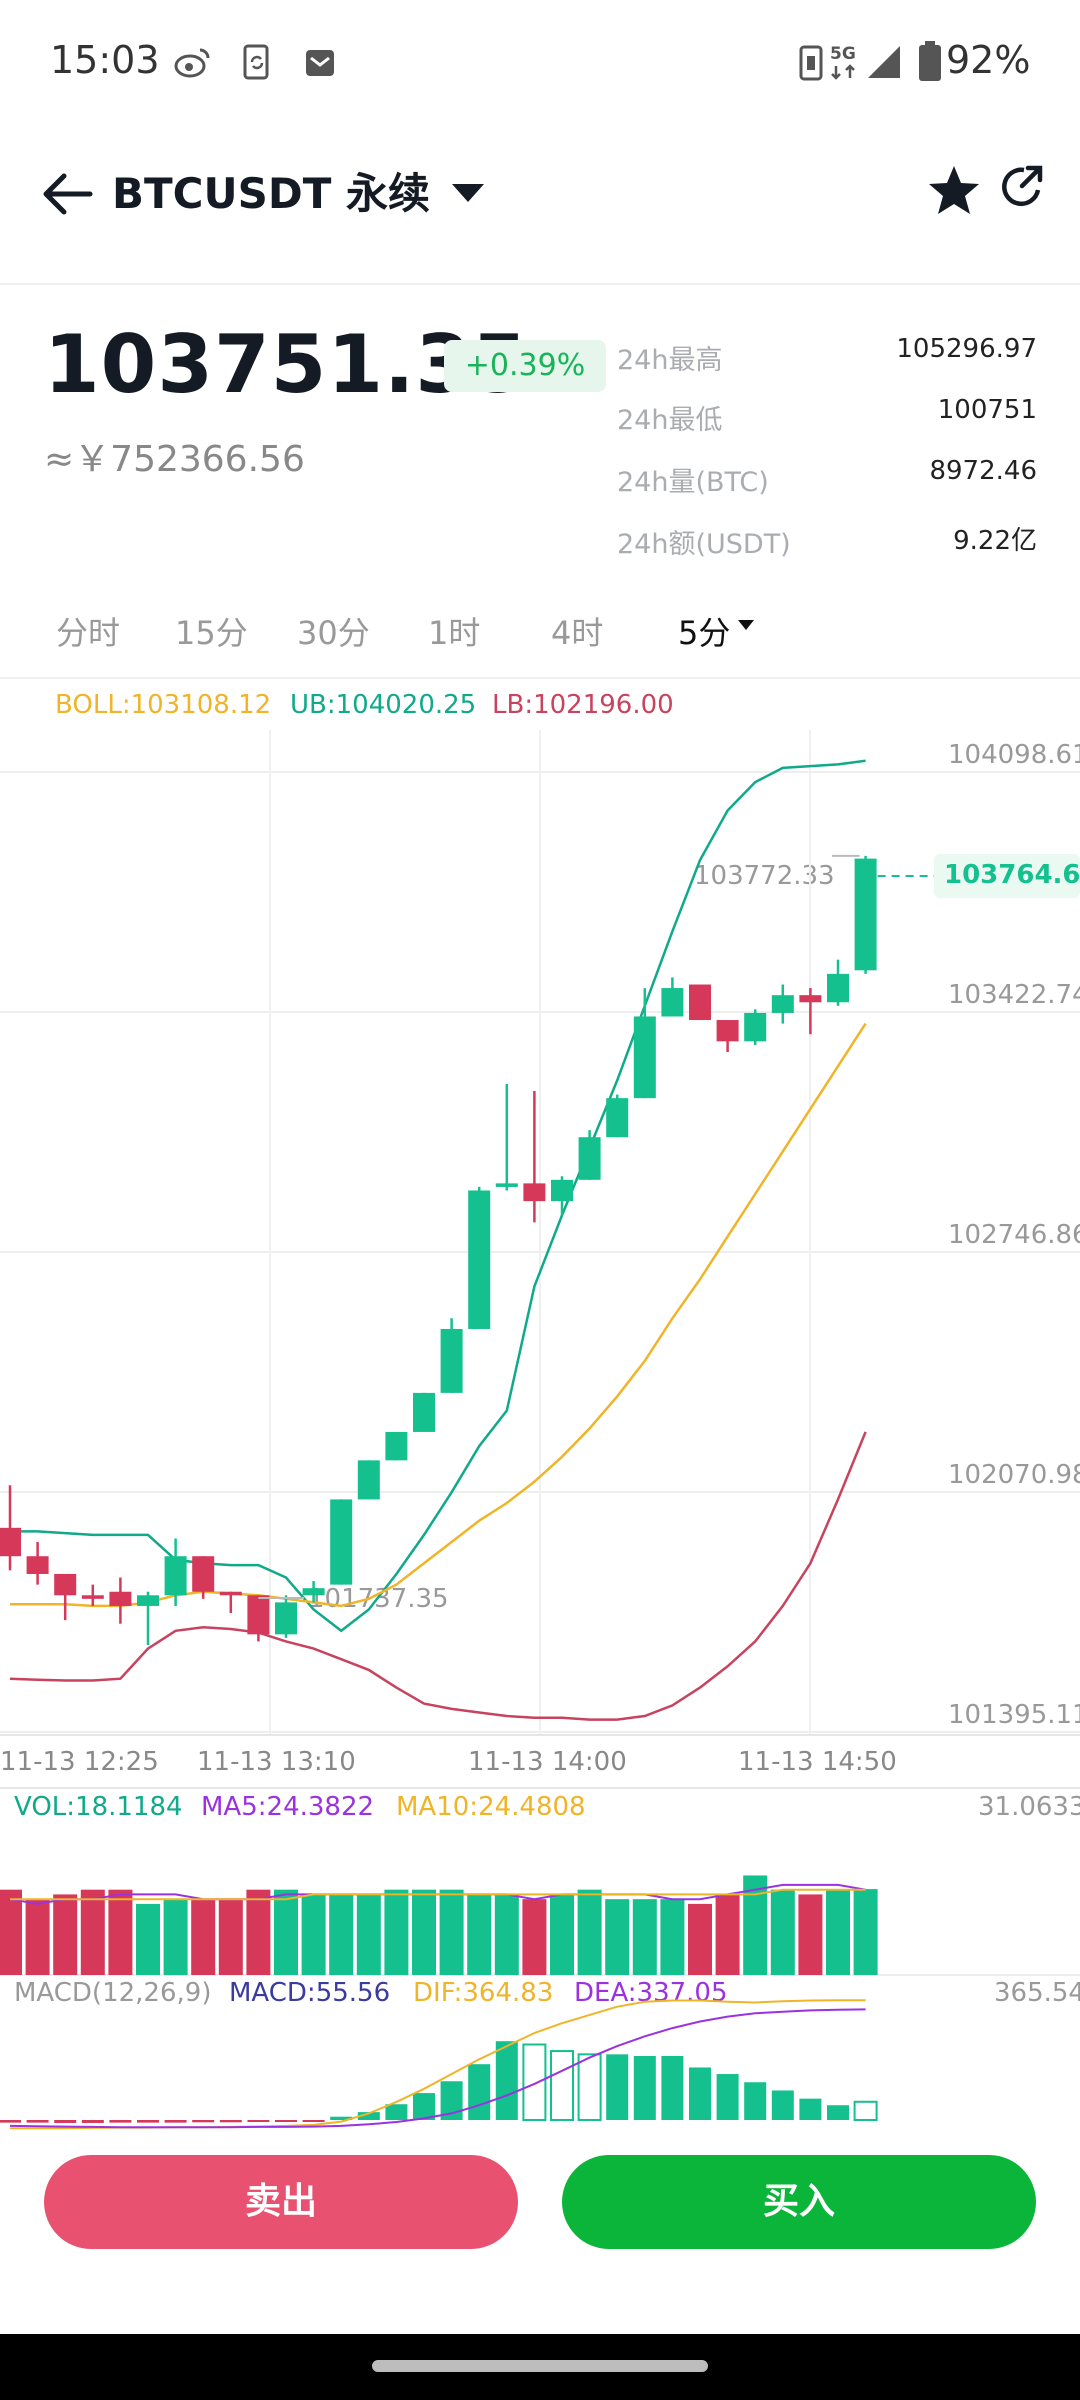 Image resolution: width=1080 pixels, height=2400 pixels. Describe the element at coordinates (547, 1762) in the screenshot. I see `time-axis-label: 11-13 14:00` at that location.